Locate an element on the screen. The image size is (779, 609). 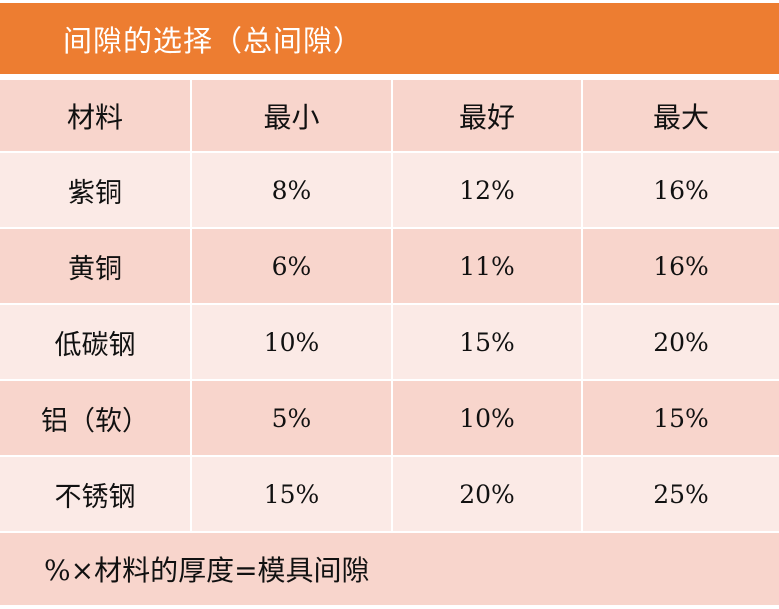
table-title: 间隙的选择（总间隙） is located at coordinates (213, 40).